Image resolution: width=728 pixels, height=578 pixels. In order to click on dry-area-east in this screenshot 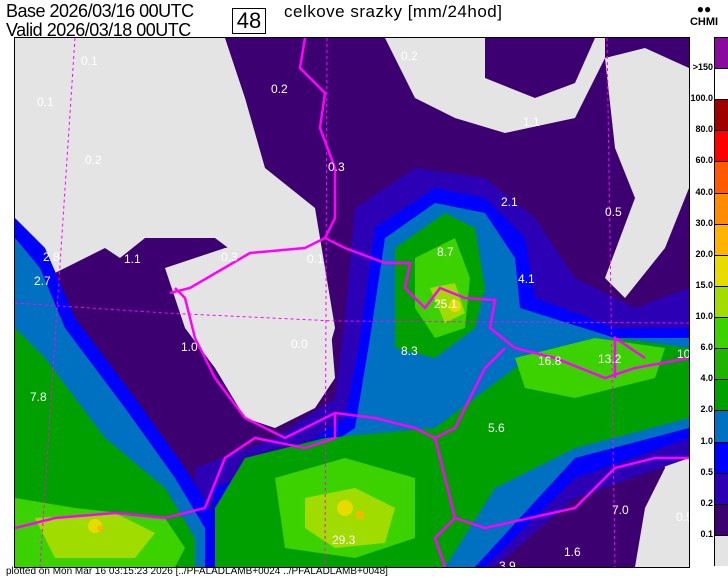, I will do `click(647, 173)`.